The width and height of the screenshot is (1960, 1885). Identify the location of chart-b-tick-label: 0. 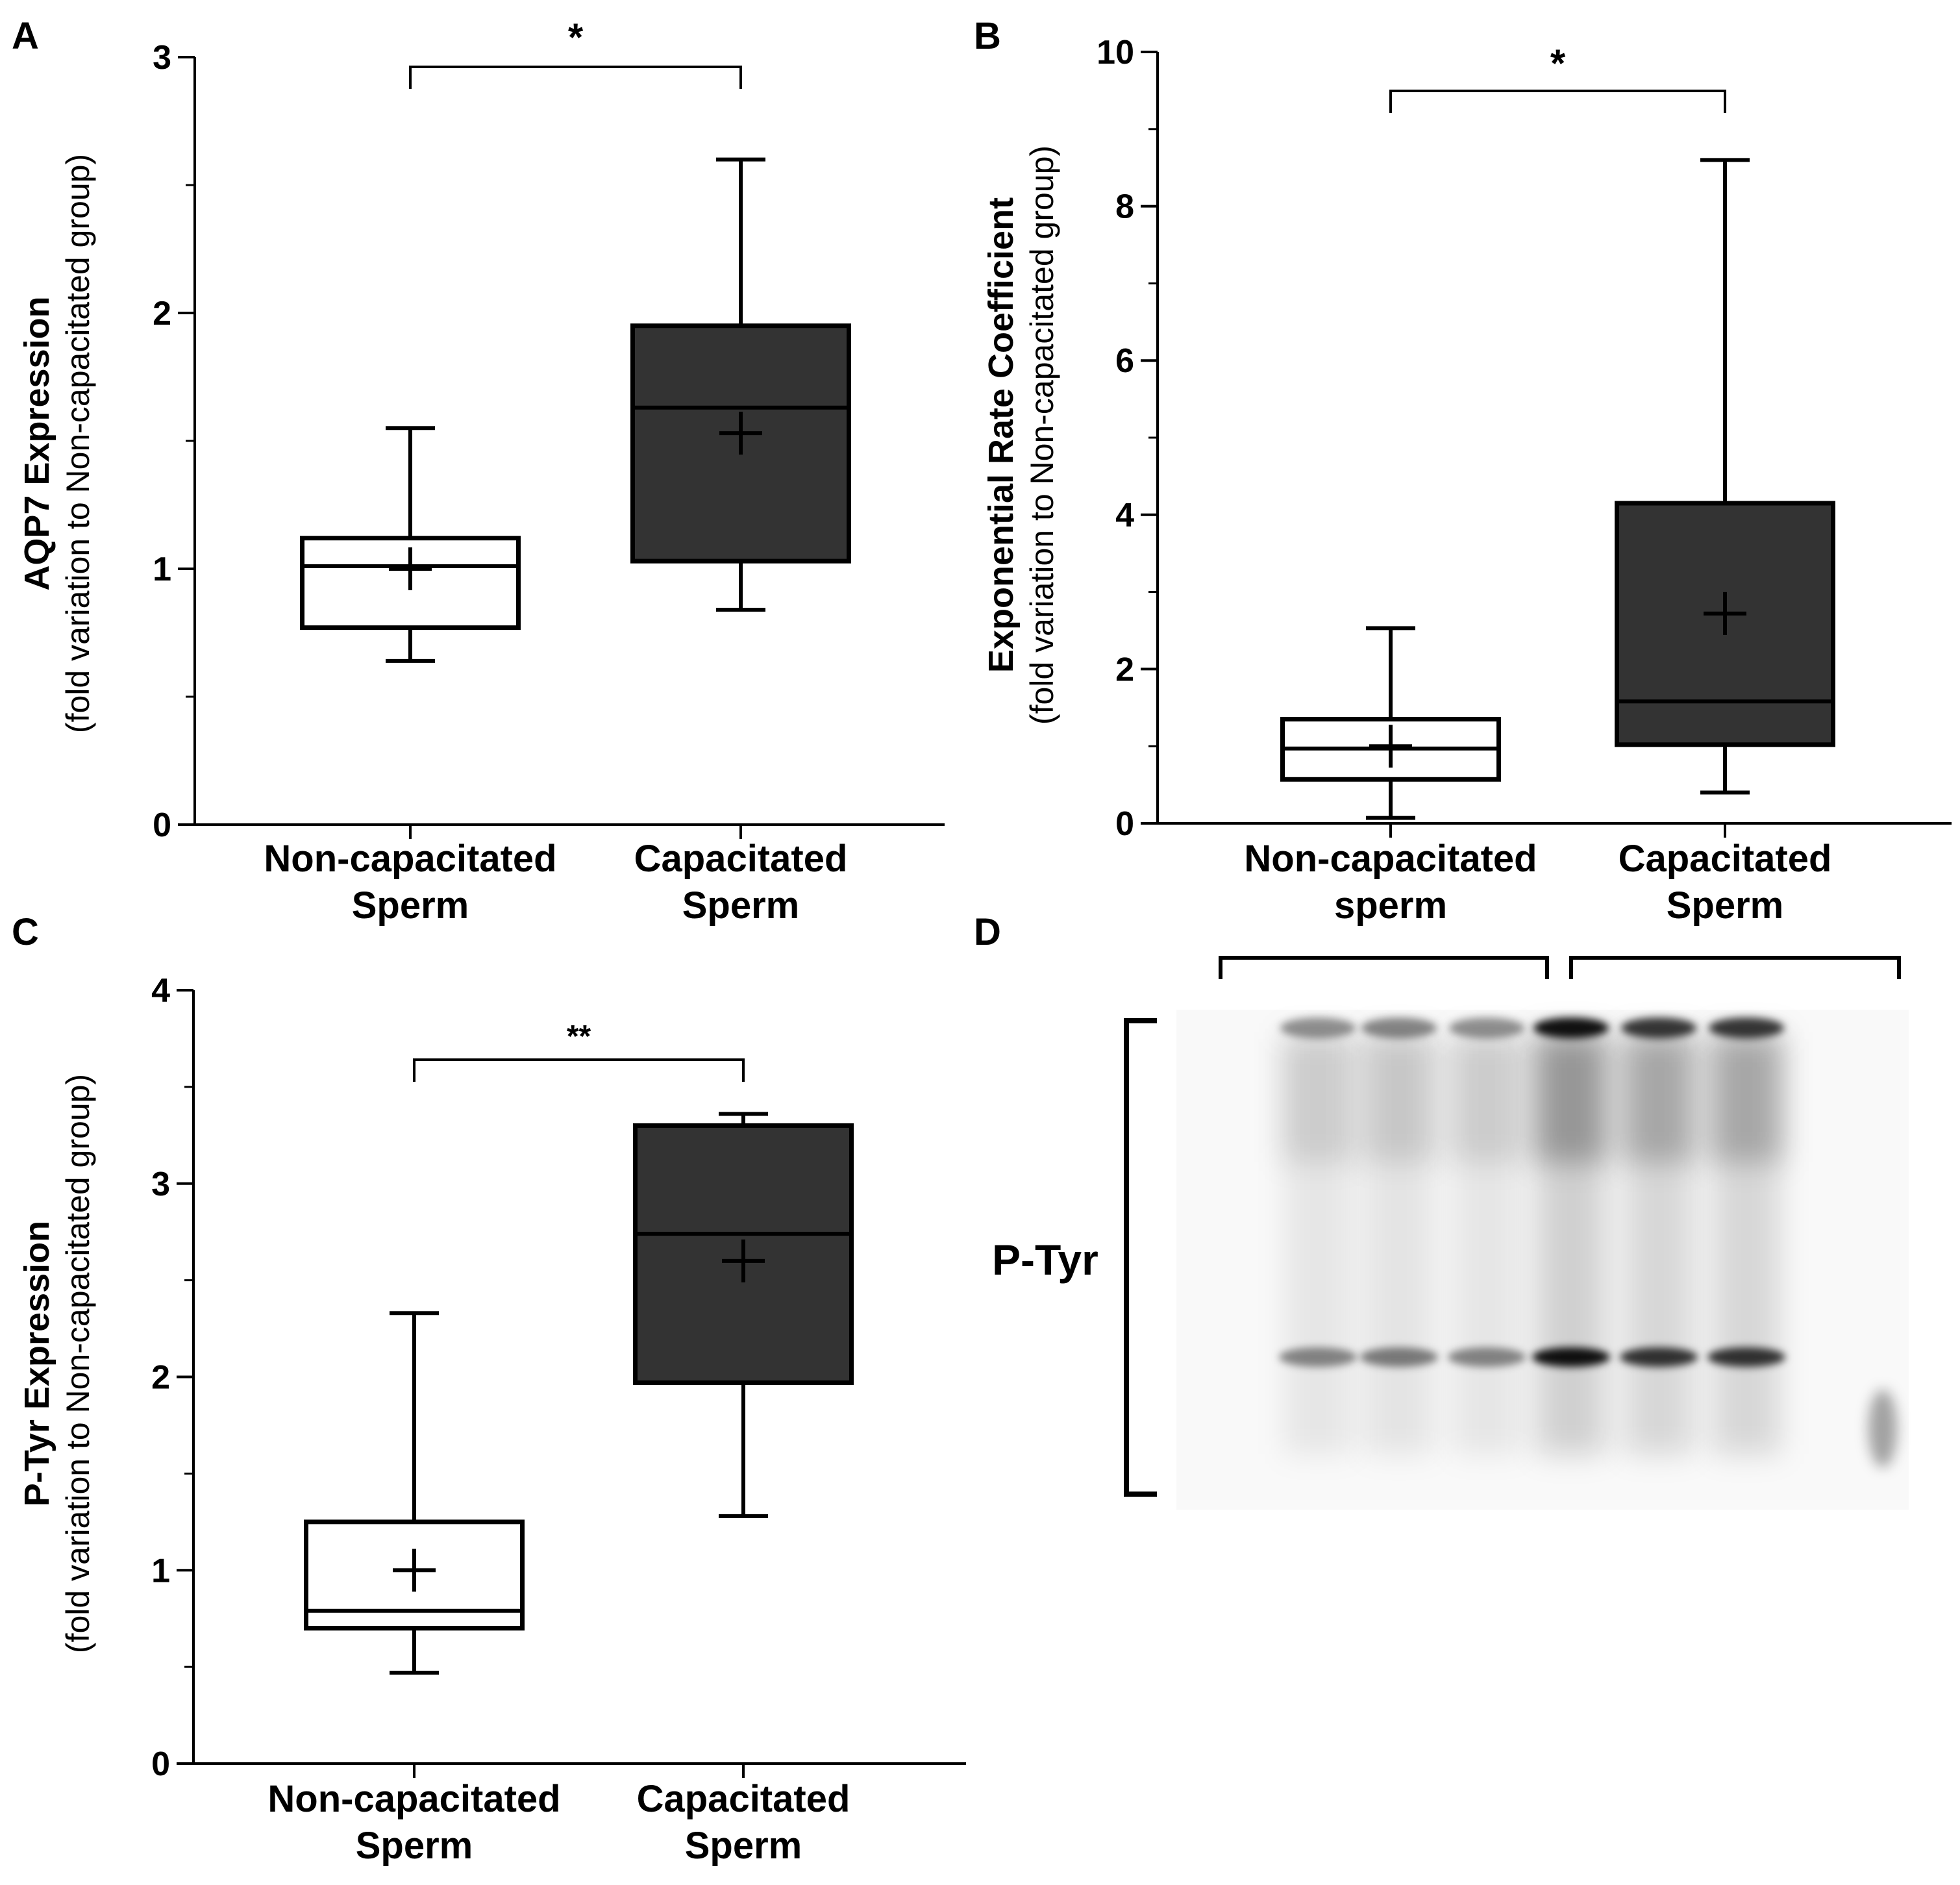
(1124, 824).